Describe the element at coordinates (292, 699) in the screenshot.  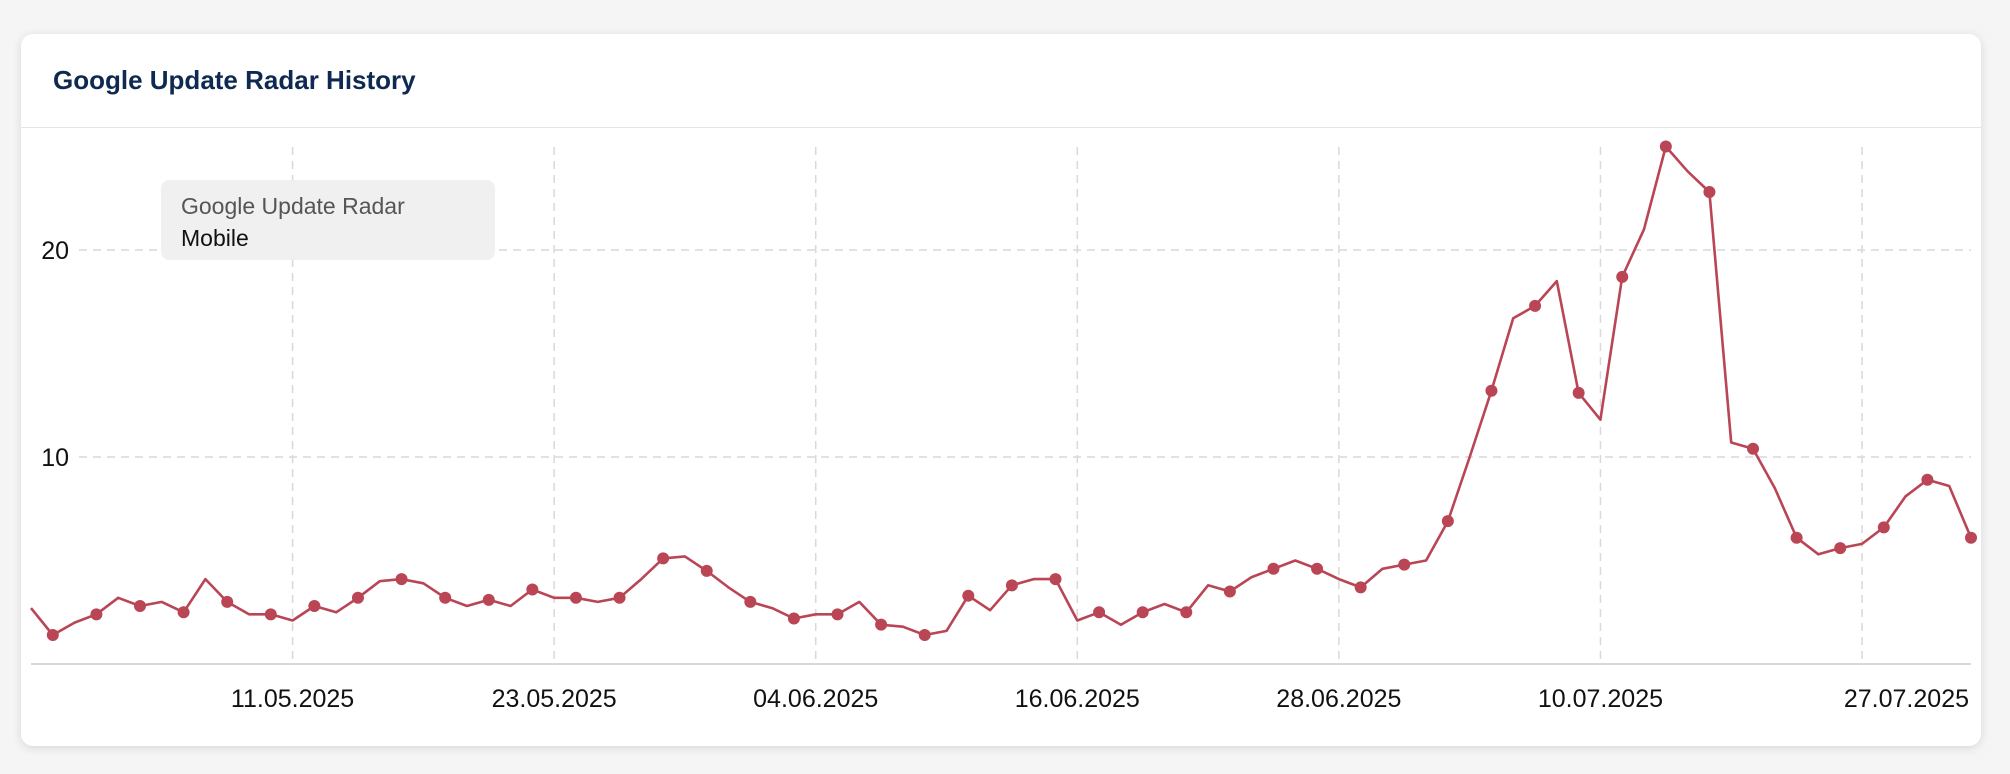
I see `x-tick-label: 11.05.2025` at that location.